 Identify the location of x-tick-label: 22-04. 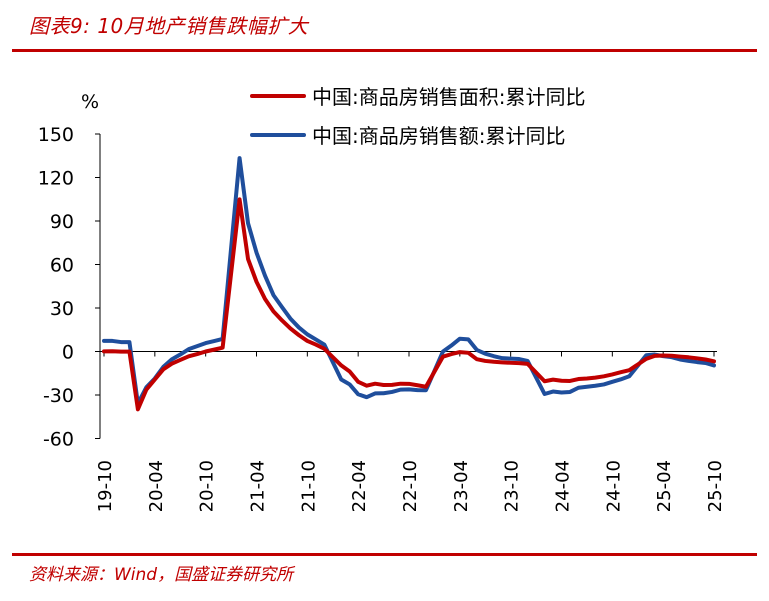
(359, 486).